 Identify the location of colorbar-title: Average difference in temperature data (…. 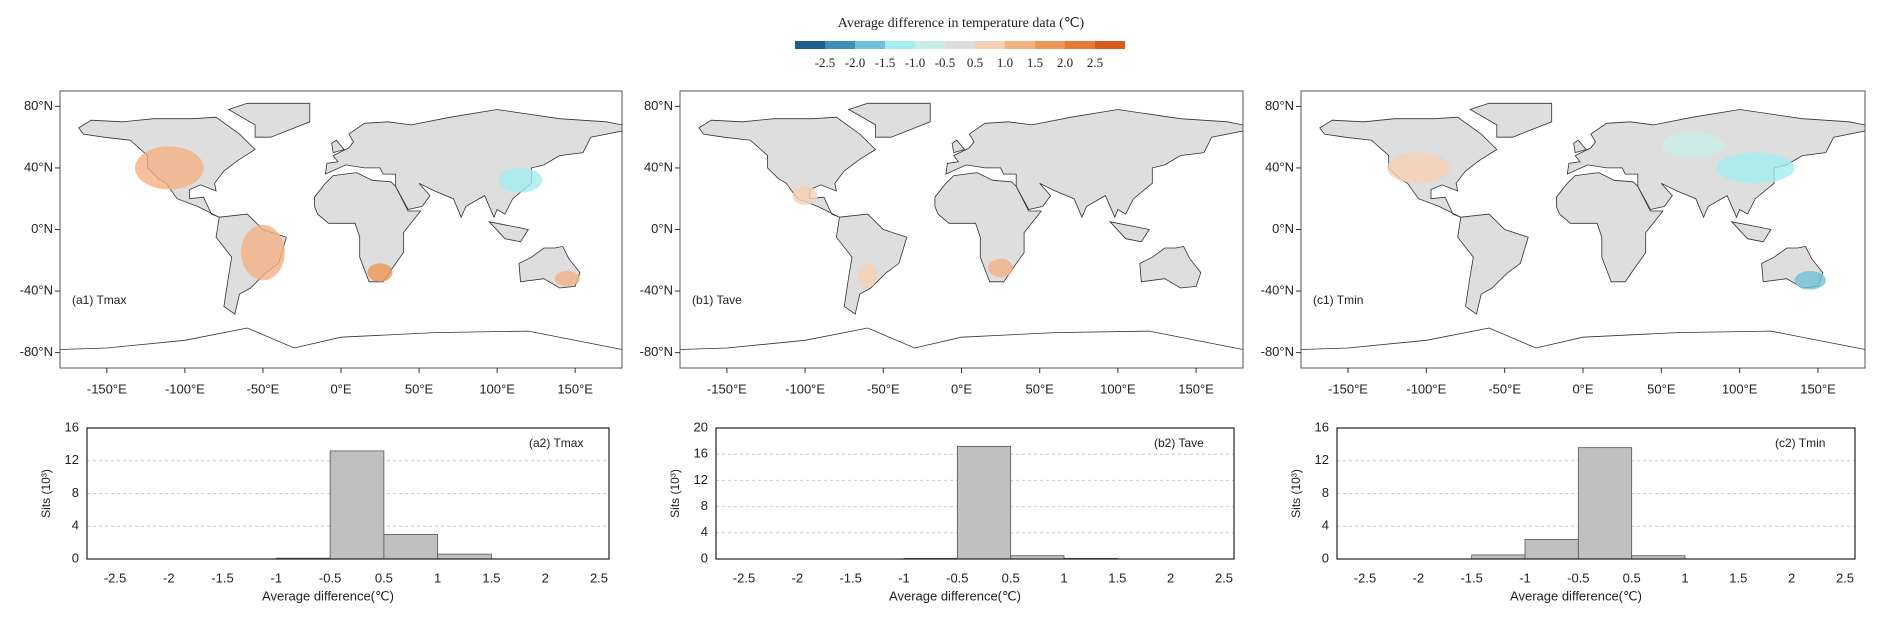
(961, 23).